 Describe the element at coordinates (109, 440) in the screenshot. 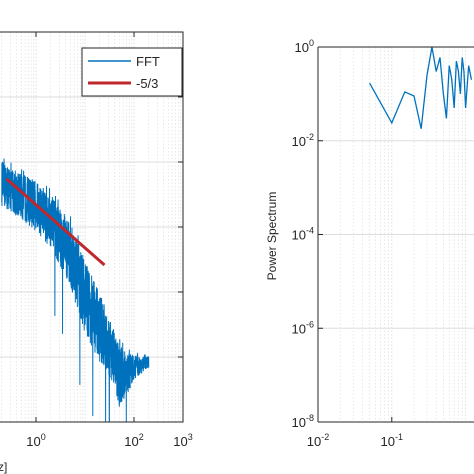

I see `left-tick-labels: 10⁰ 10² 10³` at that location.